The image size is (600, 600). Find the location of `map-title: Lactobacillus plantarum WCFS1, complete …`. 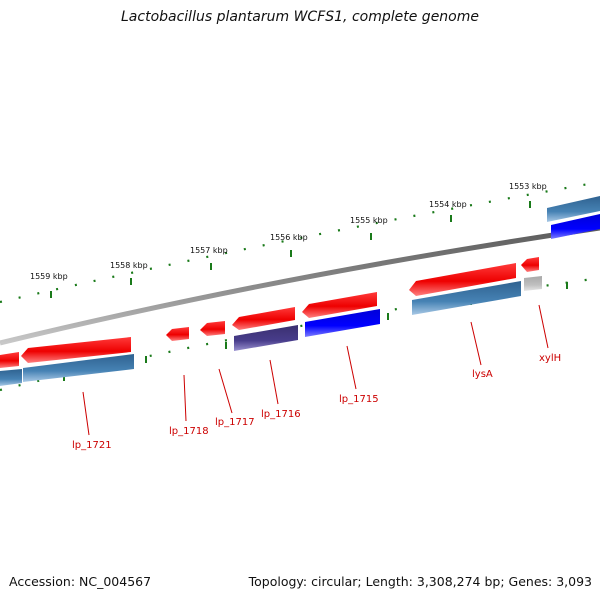

map-title: Lactobacillus plantarum WCFS1, complete … is located at coordinates (300, 17).